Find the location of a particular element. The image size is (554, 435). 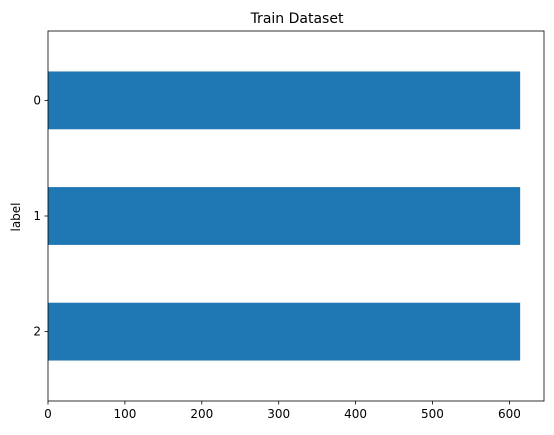

x-tick-label: 0 is located at coordinates (48, 414).